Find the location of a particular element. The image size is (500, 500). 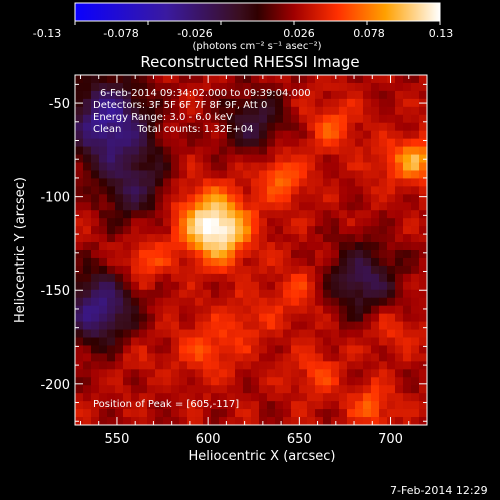

annotation-detectors: Detectors: 3F 5F 6F 7F 8F 9F, Att 0 is located at coordinates (180, 105).